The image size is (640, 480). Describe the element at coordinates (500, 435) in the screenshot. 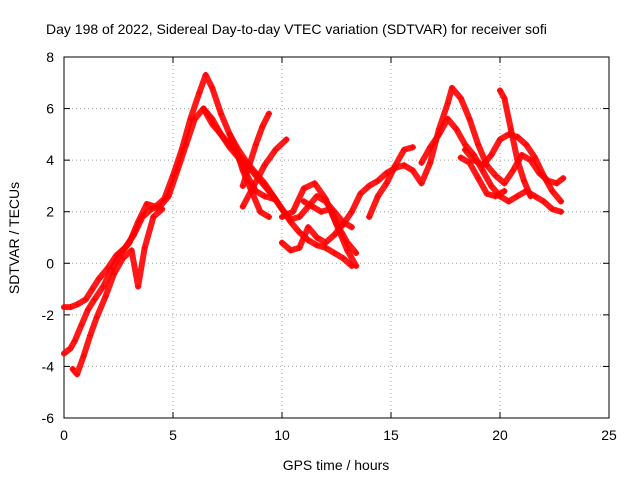

I see `x-tick-label: 20` at that location.